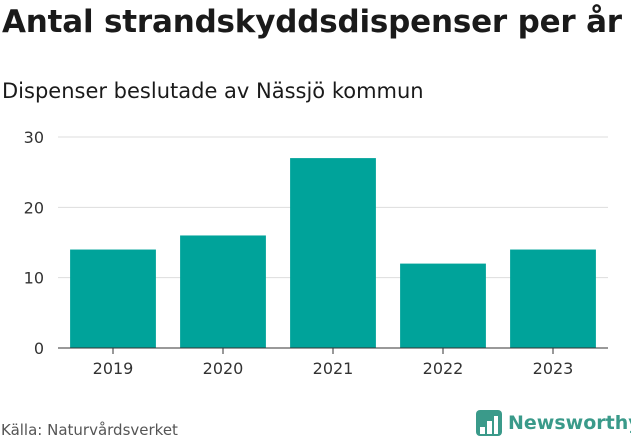 This screenshot has height=439, width=631. I want to click on y-axis-ticks: 0 10 20 30, so click(34, 243).